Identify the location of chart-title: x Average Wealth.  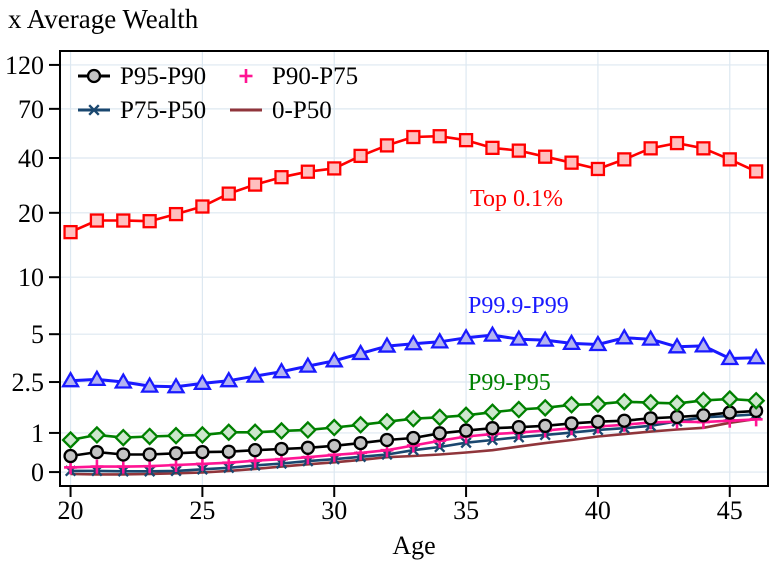
(103, 19).